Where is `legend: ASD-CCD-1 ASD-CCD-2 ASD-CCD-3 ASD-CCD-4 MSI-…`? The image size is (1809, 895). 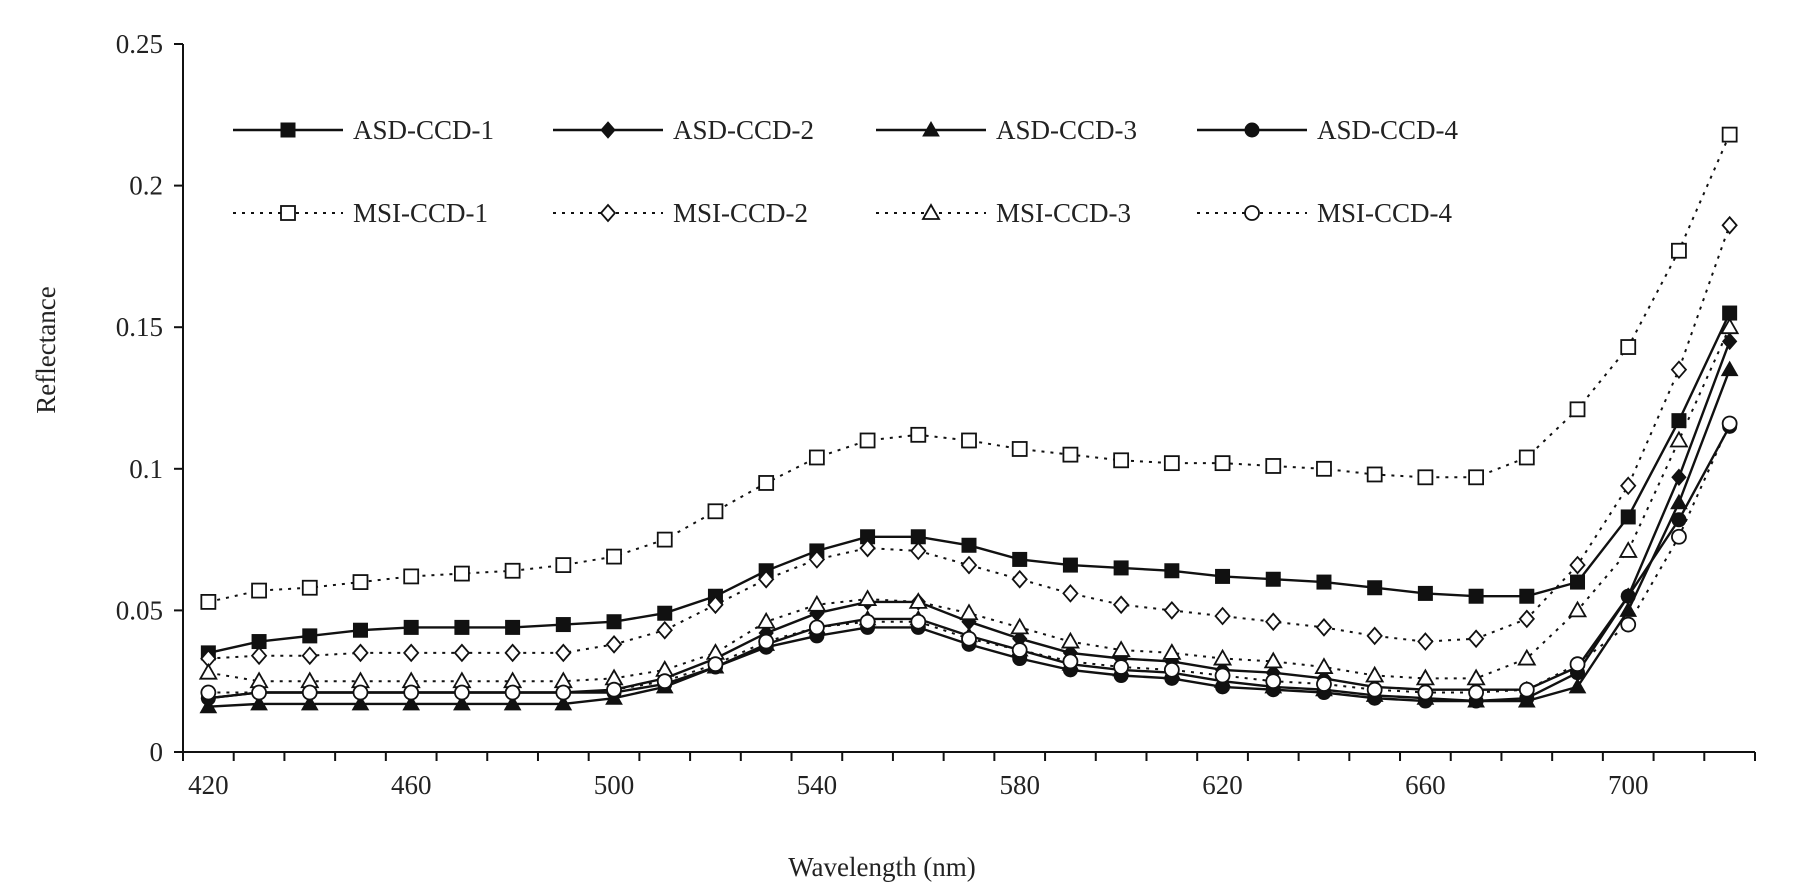 legend: ASD-CCD-1 ASD-CCD-2 ASD-CCD-3 ASD-CCD-4 MSI-… is located at coordinates (846, 171).